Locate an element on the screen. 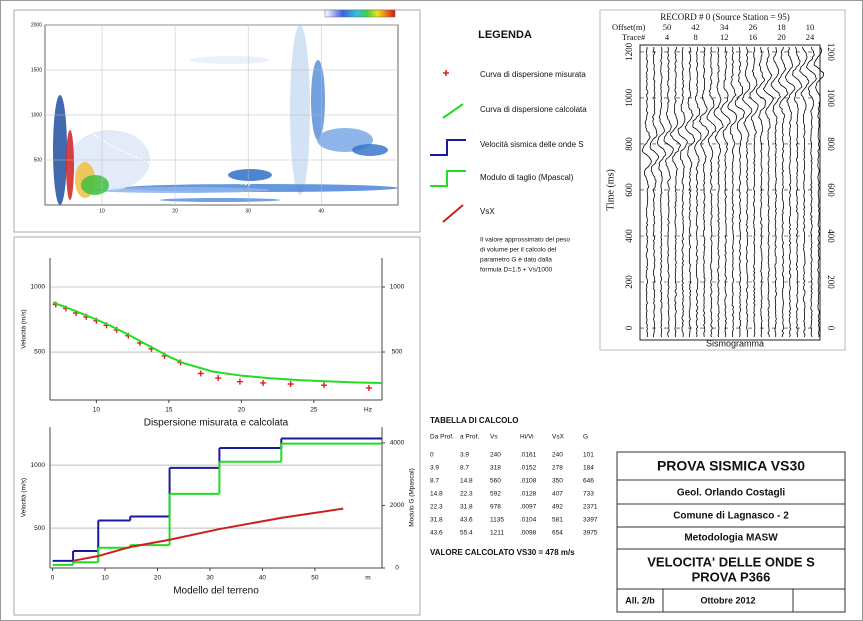  table-cell: 31.8 is located at coordinates (436, 520).